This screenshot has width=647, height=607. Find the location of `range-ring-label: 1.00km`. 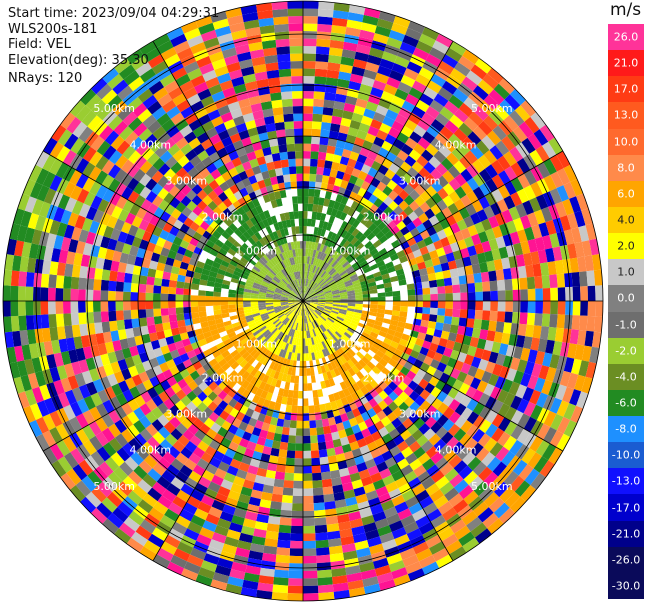

range-ring-label: 1.00km is located at coordinates (257, 344).